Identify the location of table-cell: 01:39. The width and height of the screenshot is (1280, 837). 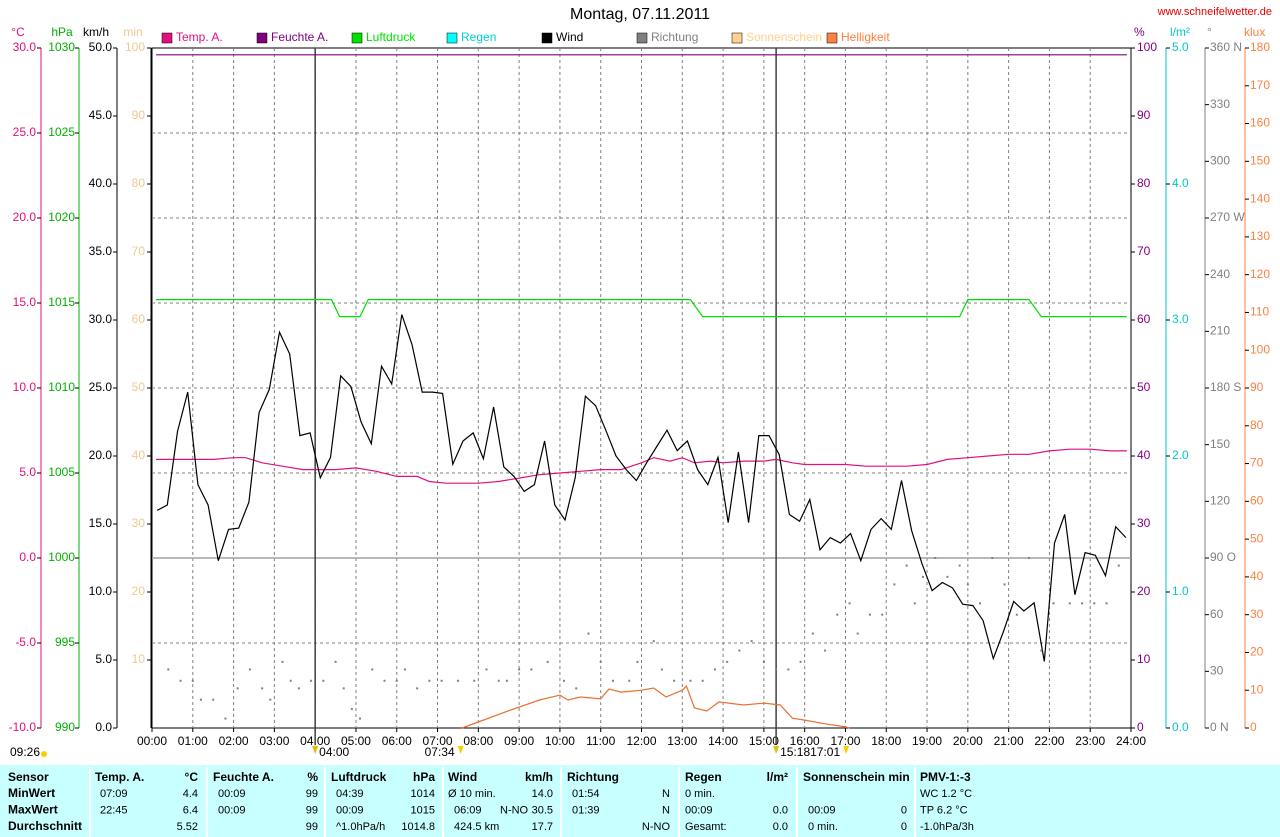
(586, 810).